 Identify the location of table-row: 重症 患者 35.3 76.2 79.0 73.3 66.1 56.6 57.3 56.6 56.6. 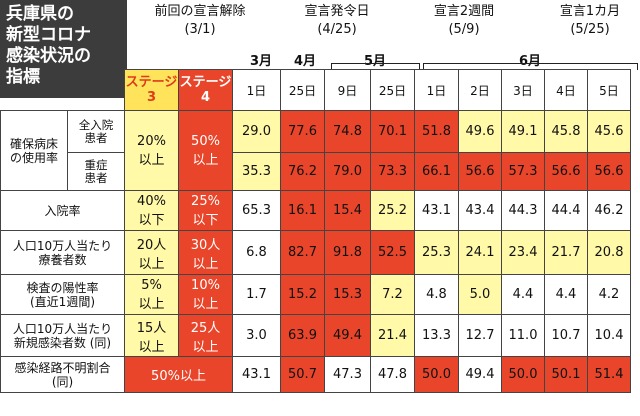
(316, 171).